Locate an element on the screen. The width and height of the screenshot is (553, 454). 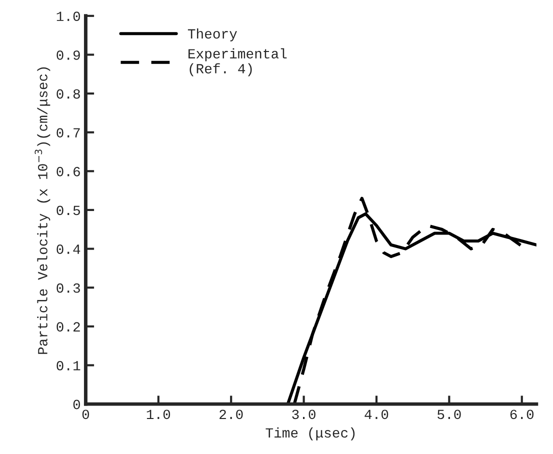
y-tick-label: 0.6 is located at coordinates (68, 171).